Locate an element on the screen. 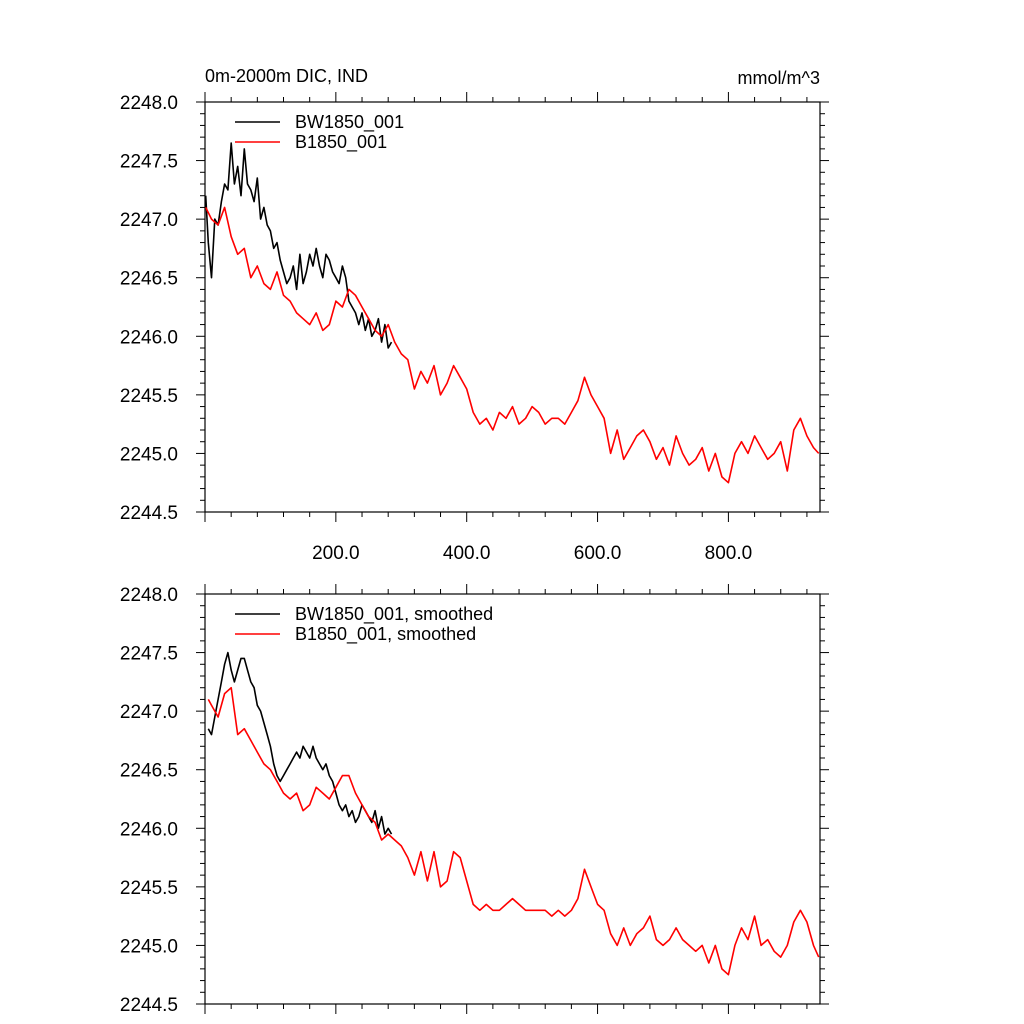 Image resolution: width=1024 pixels, height=1024 pixels. top-ytick-label: 2247.5 is located at coordinates (149, 162).